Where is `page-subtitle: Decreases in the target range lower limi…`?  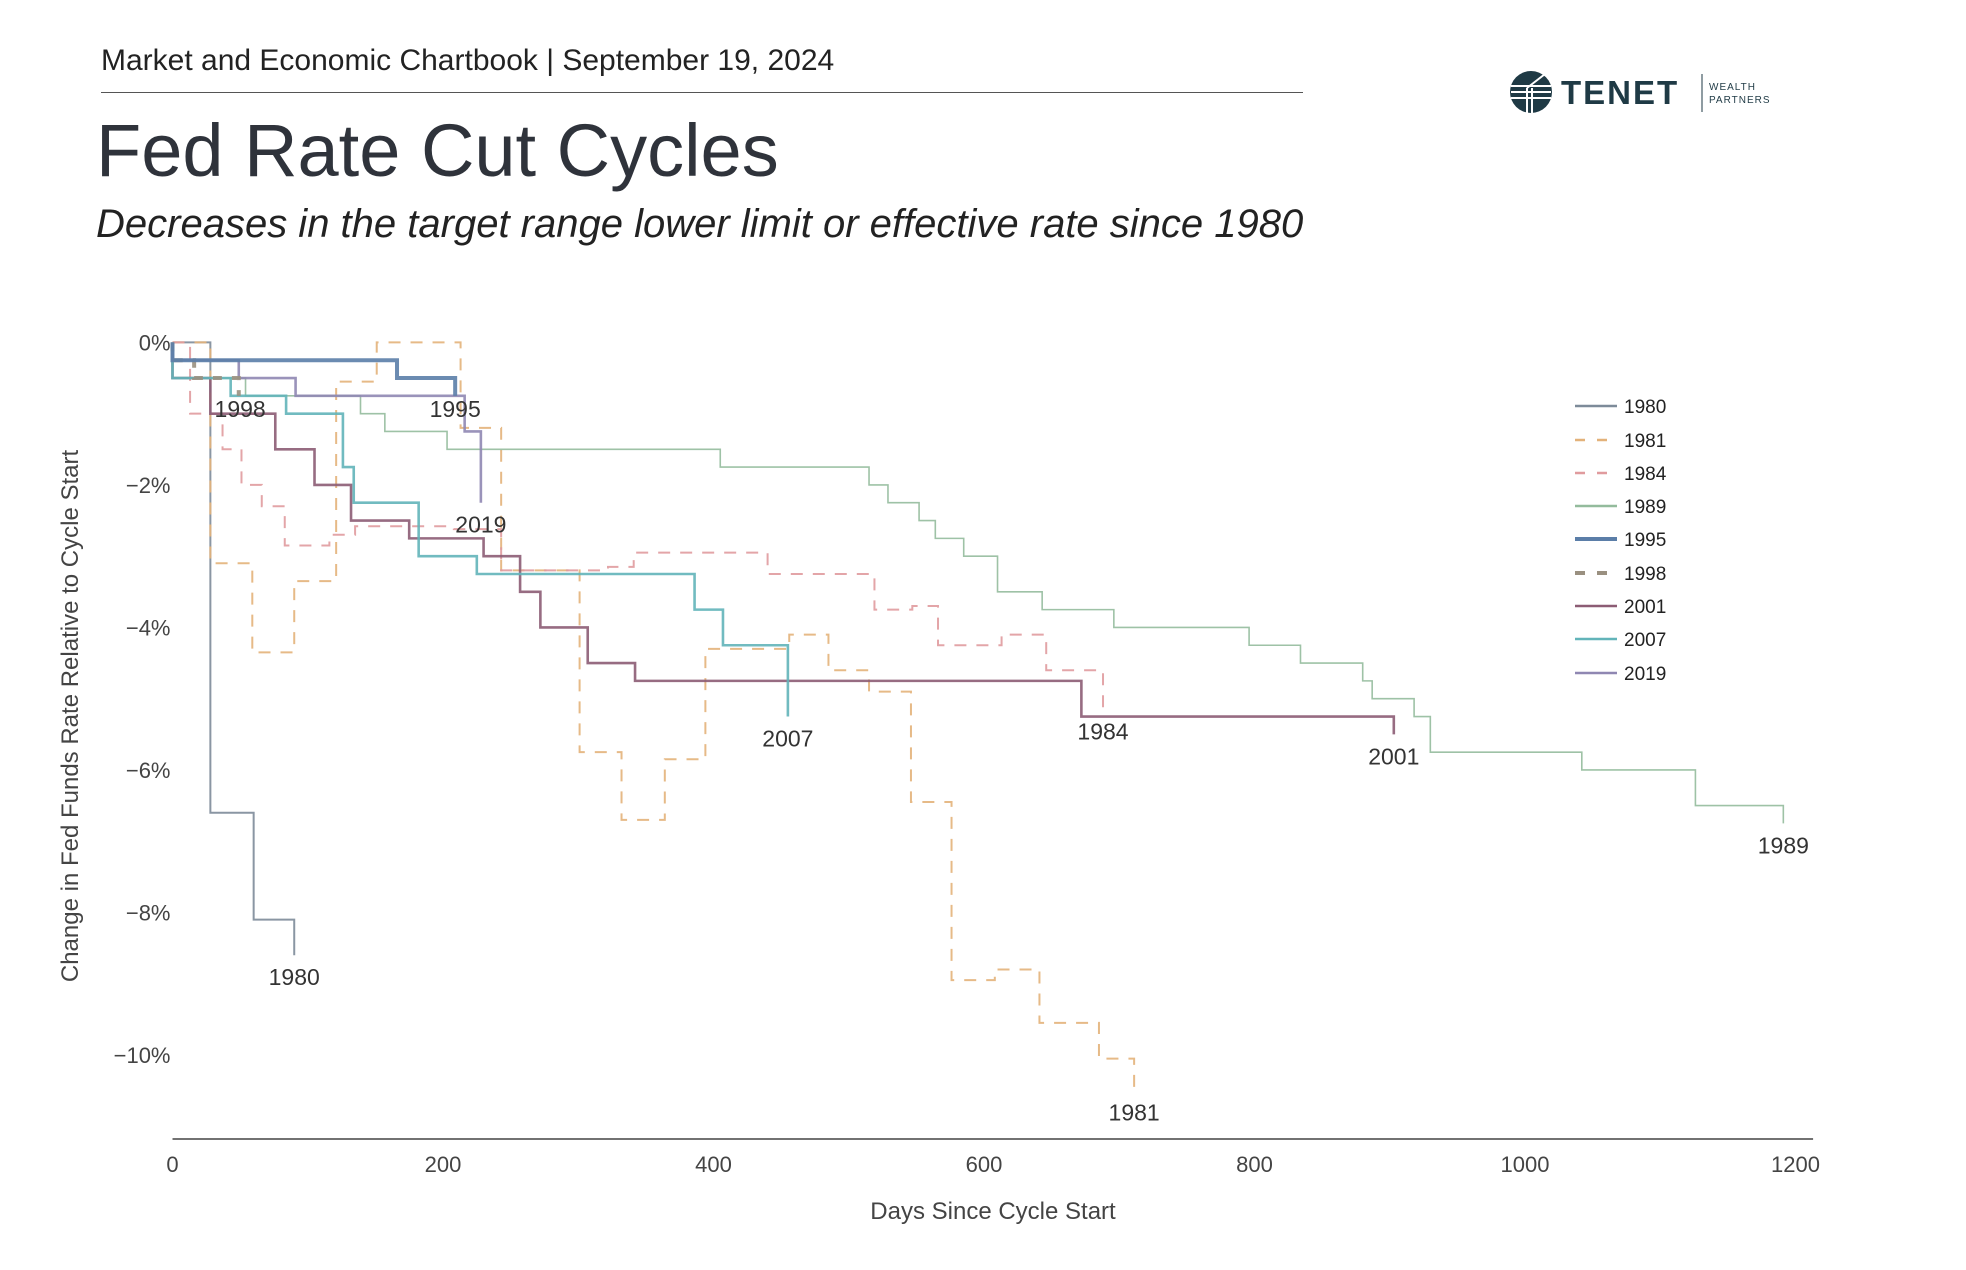
page-subtitle: Decreases in the target range lower limi… is located at coordinates (700, 224).